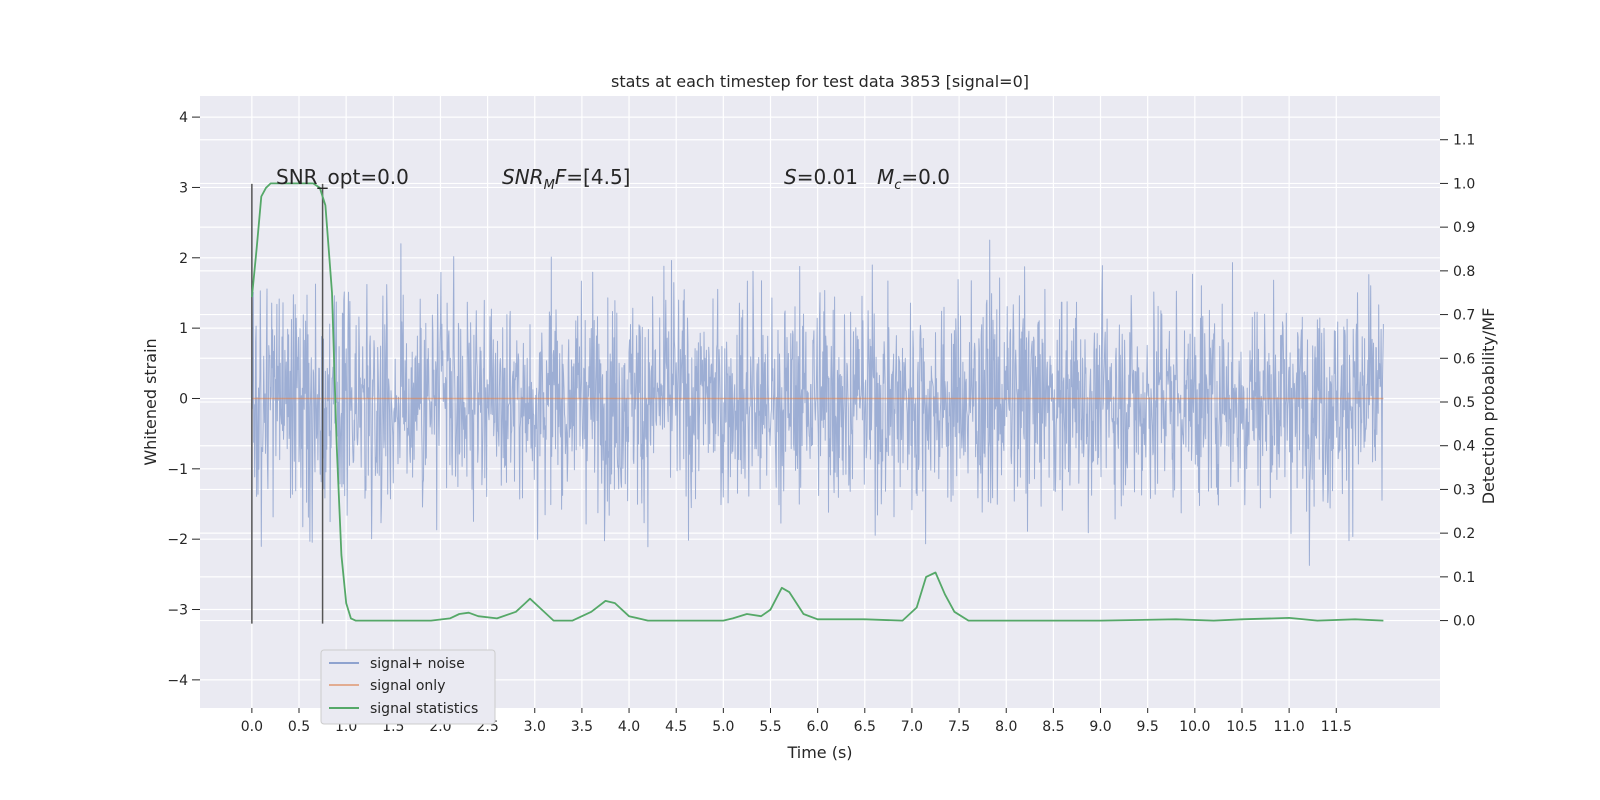  What do you see at coordinates (723, 727) in the screenshot?
I see `x-tick-label: 5.0` at bounding box center [723, 727].